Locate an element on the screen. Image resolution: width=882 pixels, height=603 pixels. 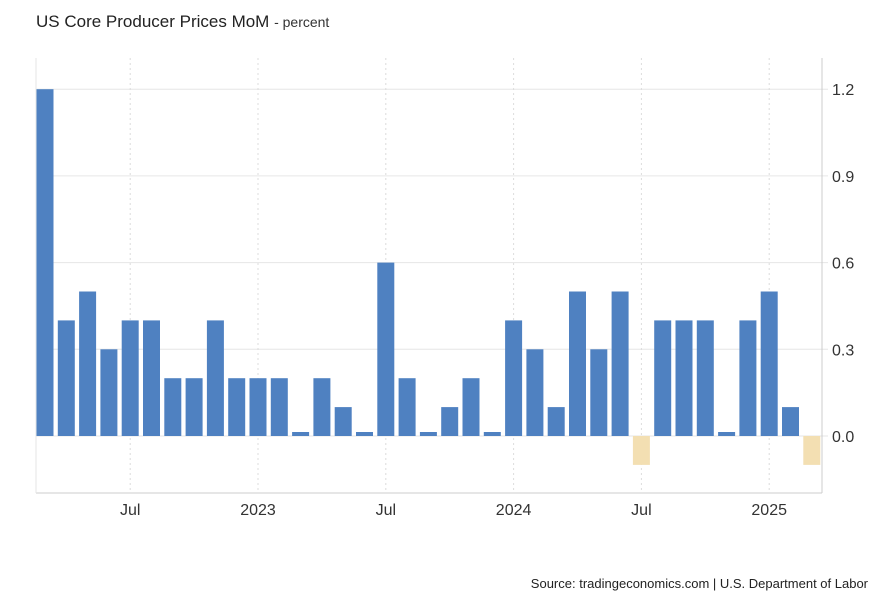
y-tick-label: 0.3 is located at coordinates (843, 350).